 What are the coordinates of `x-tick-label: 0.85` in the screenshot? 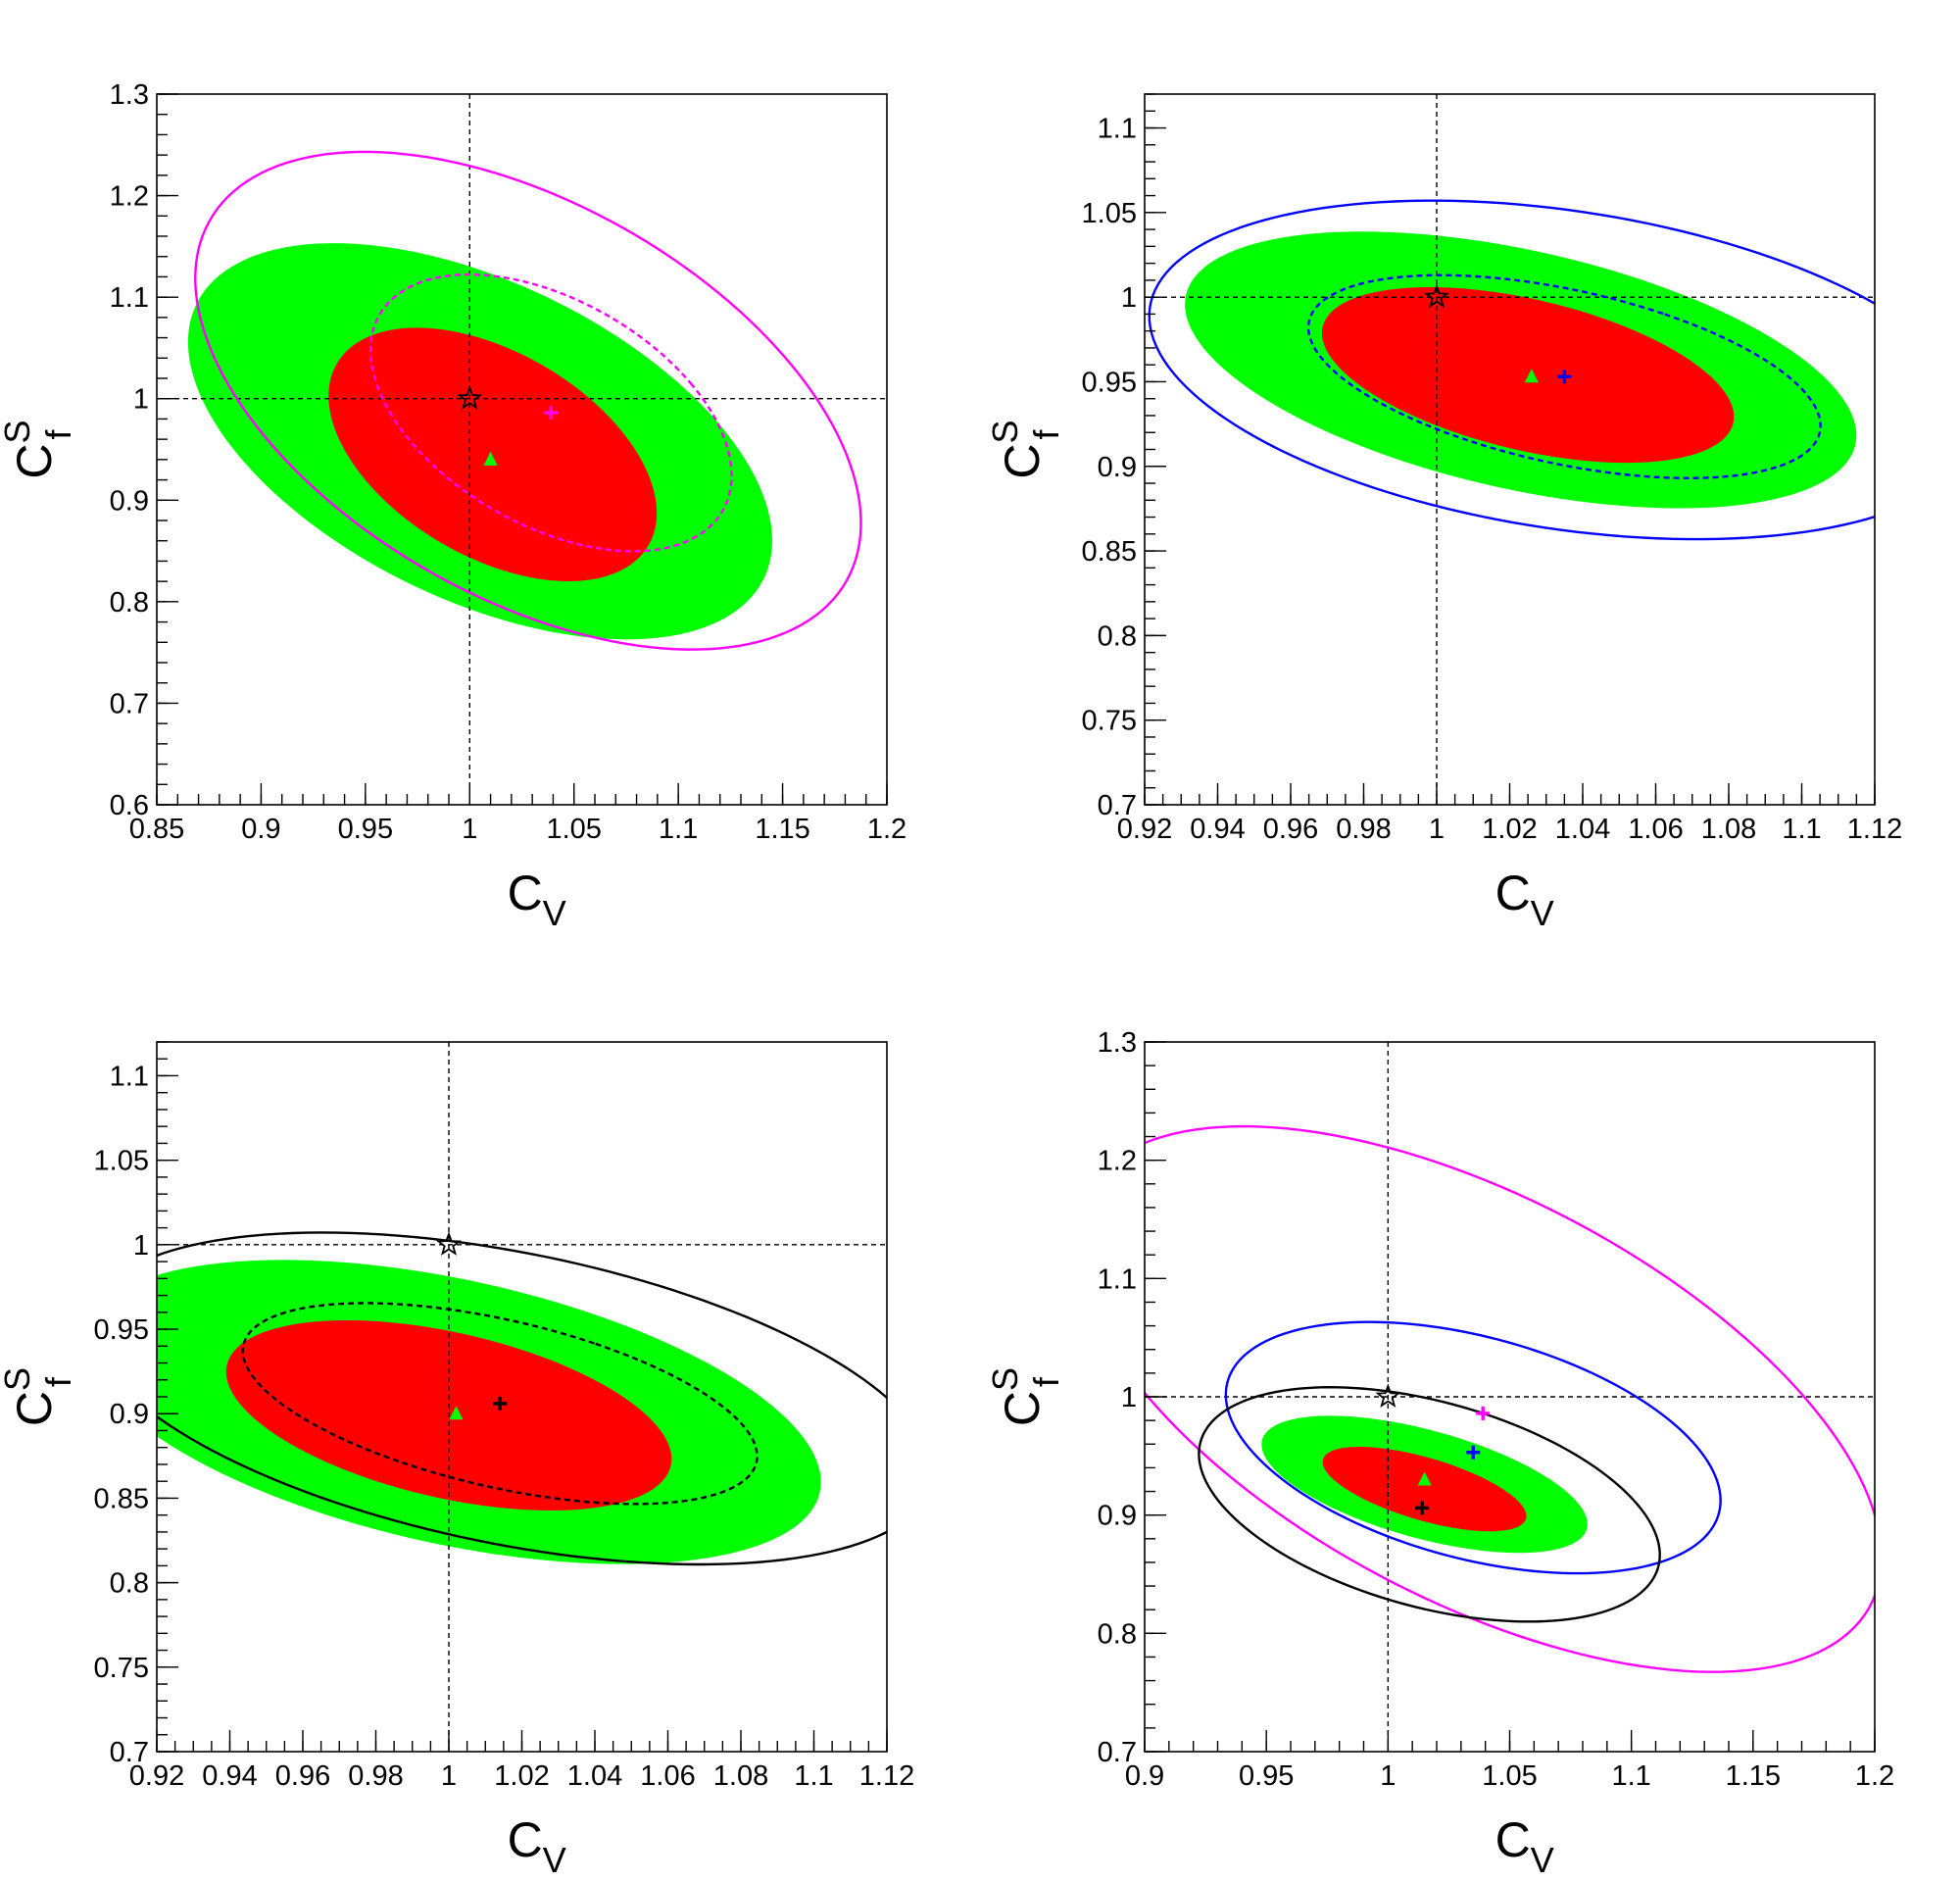 It's located at (156, 829).